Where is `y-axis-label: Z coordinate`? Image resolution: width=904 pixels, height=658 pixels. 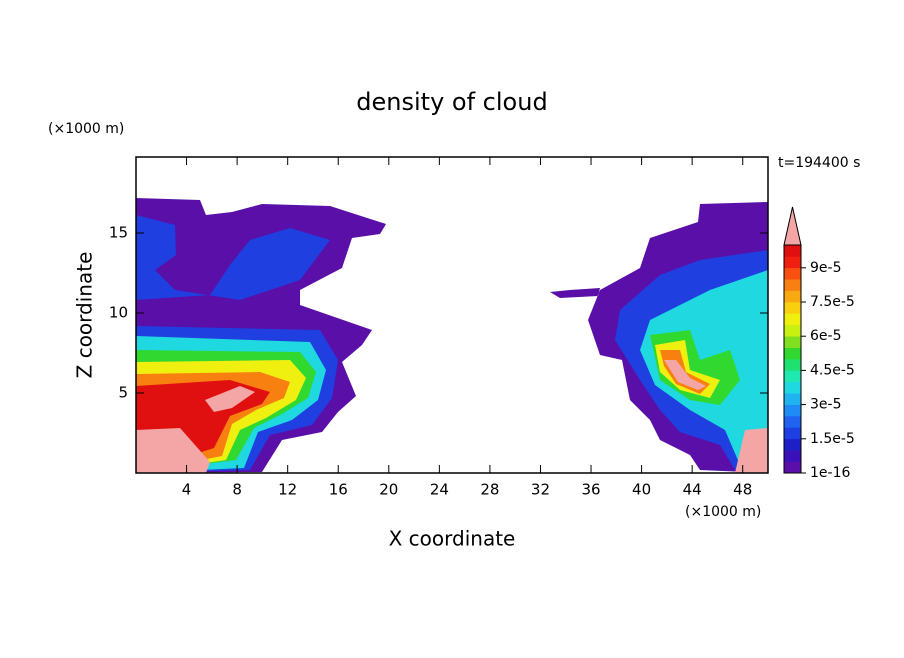 y-axis-label: Z coordinate is located at coordinates (85, 315).